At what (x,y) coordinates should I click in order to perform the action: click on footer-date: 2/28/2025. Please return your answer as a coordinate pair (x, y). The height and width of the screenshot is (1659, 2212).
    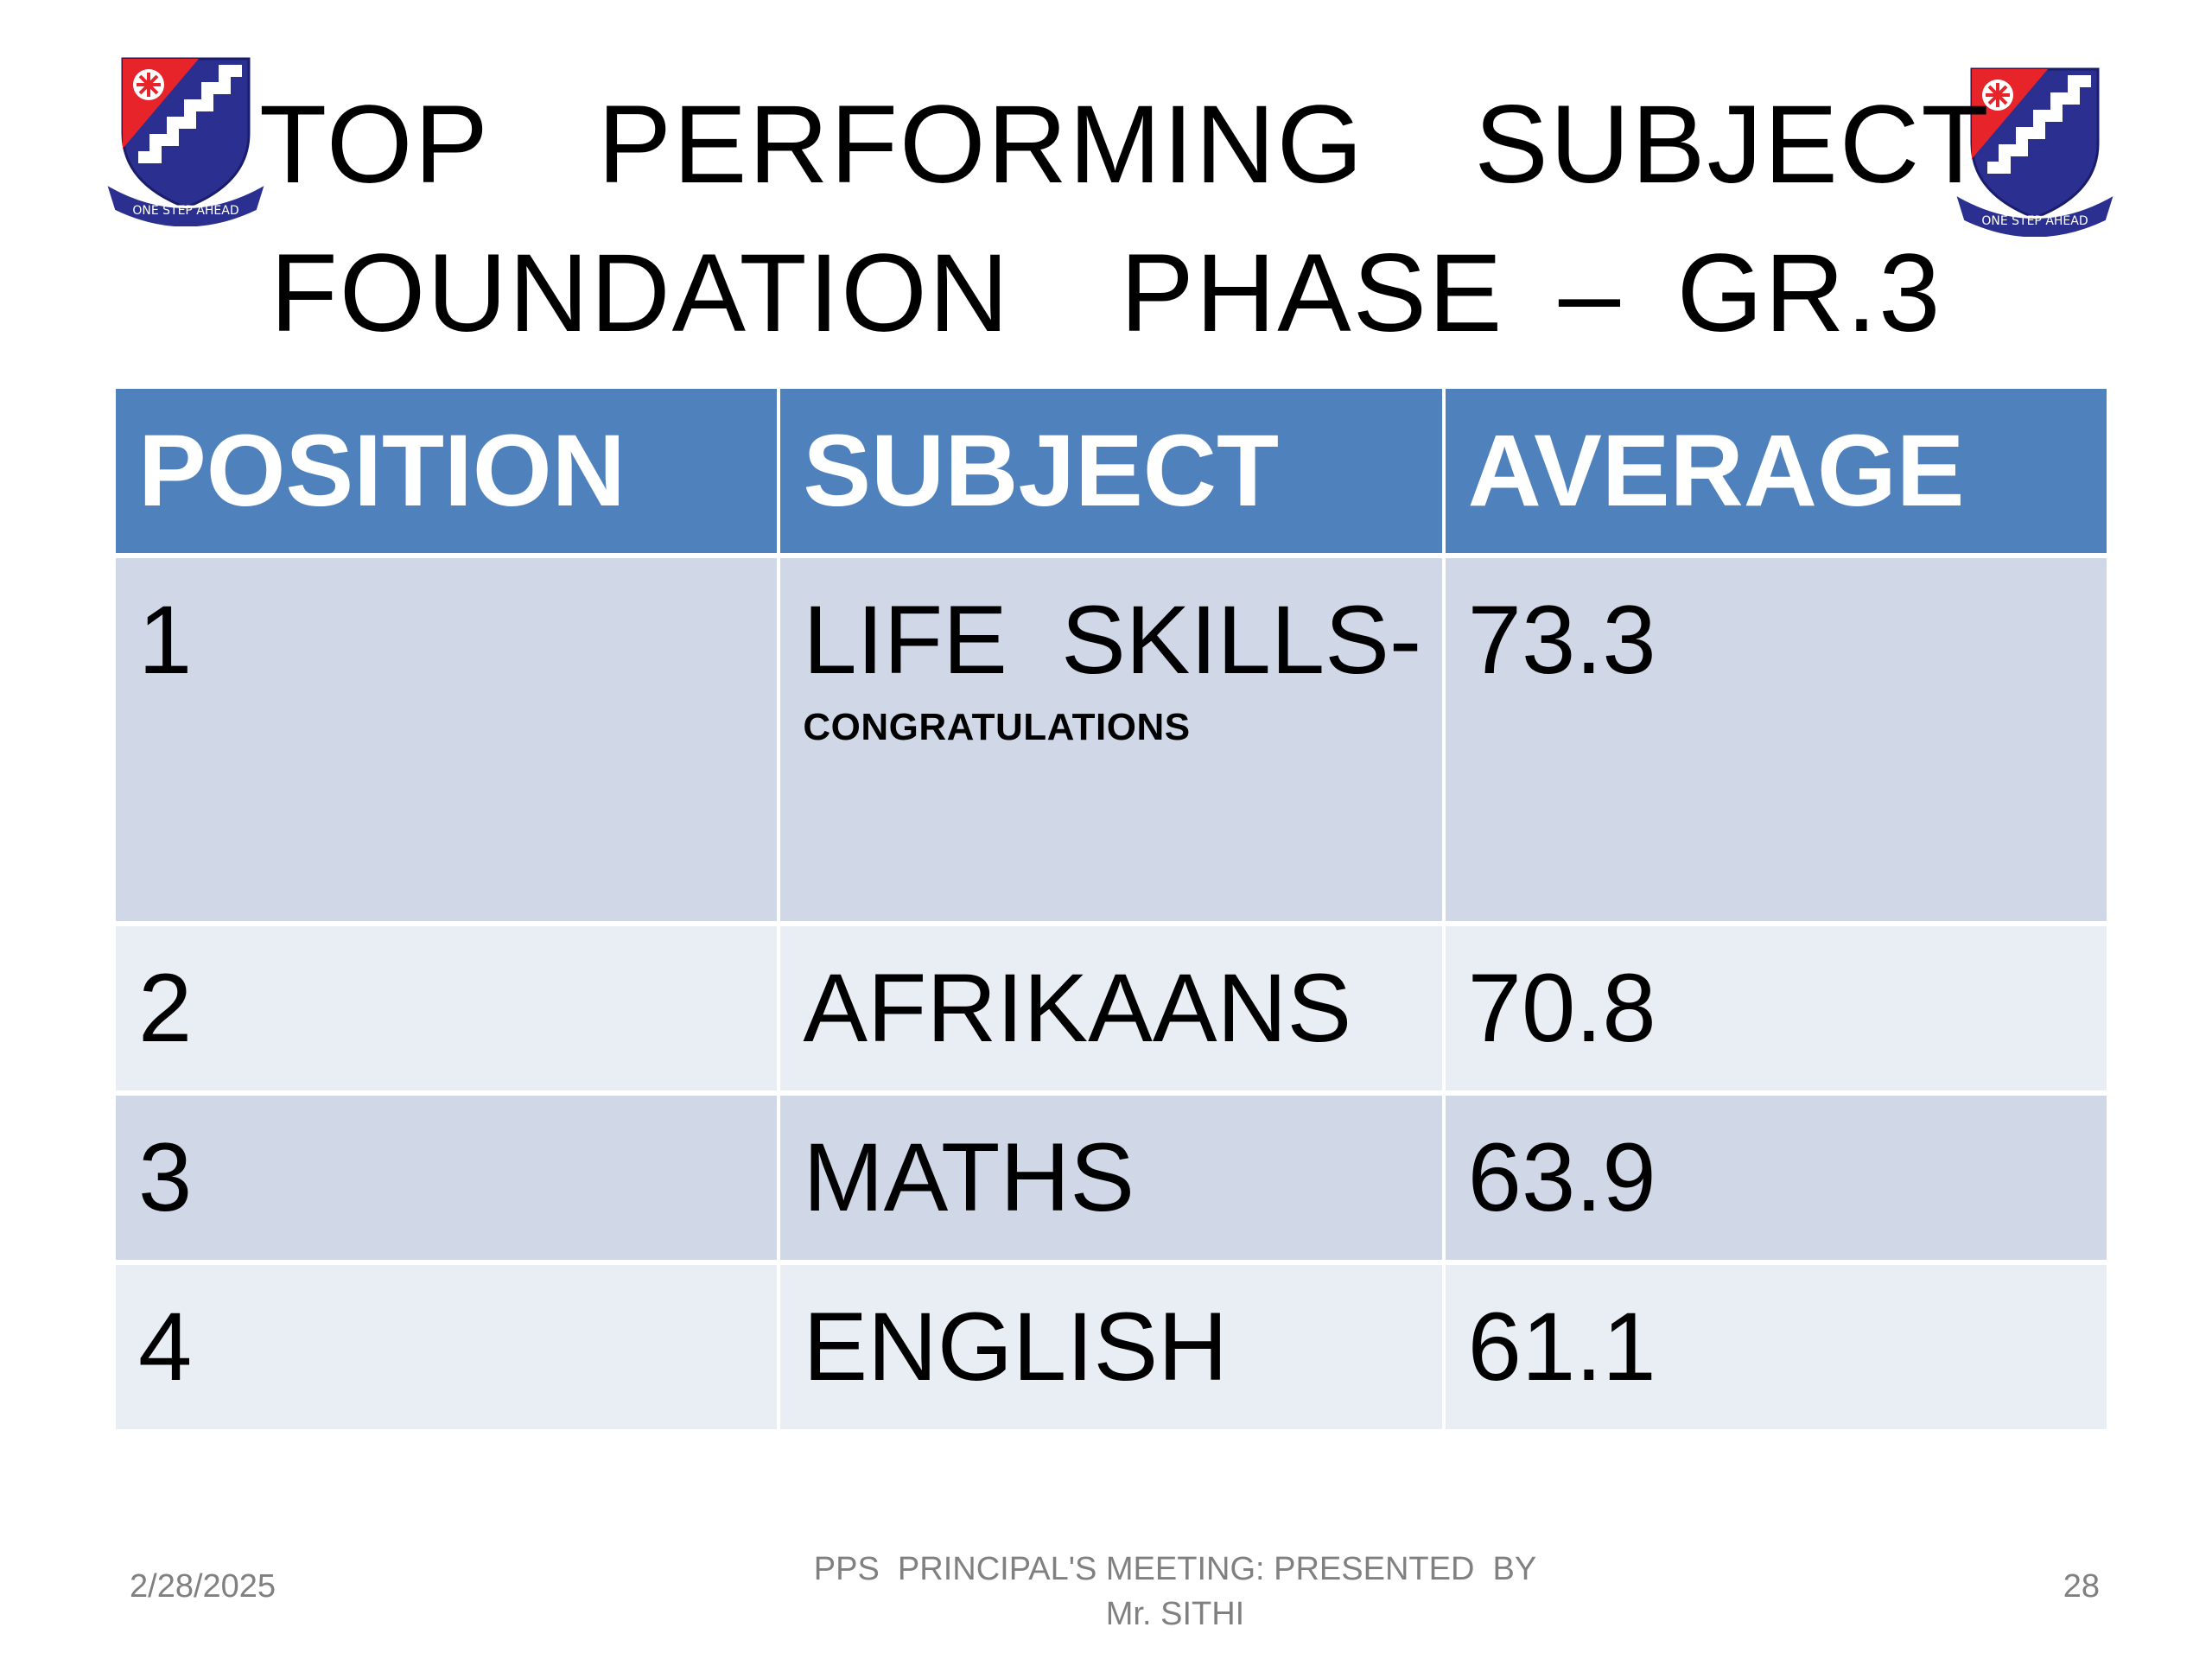
    Looking at the image, I should click on (203, 1586).